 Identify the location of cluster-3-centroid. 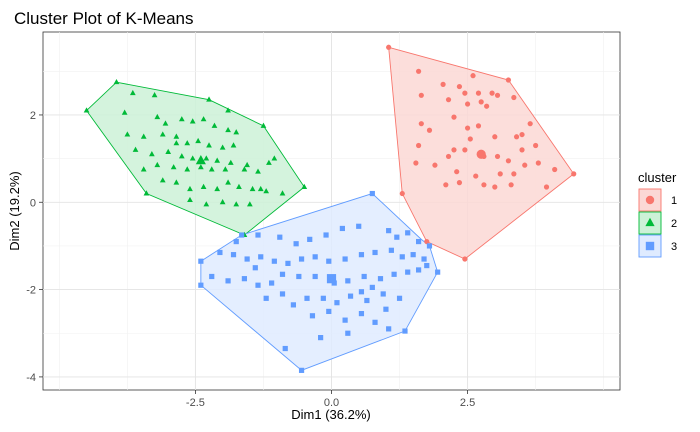
(331, 279).